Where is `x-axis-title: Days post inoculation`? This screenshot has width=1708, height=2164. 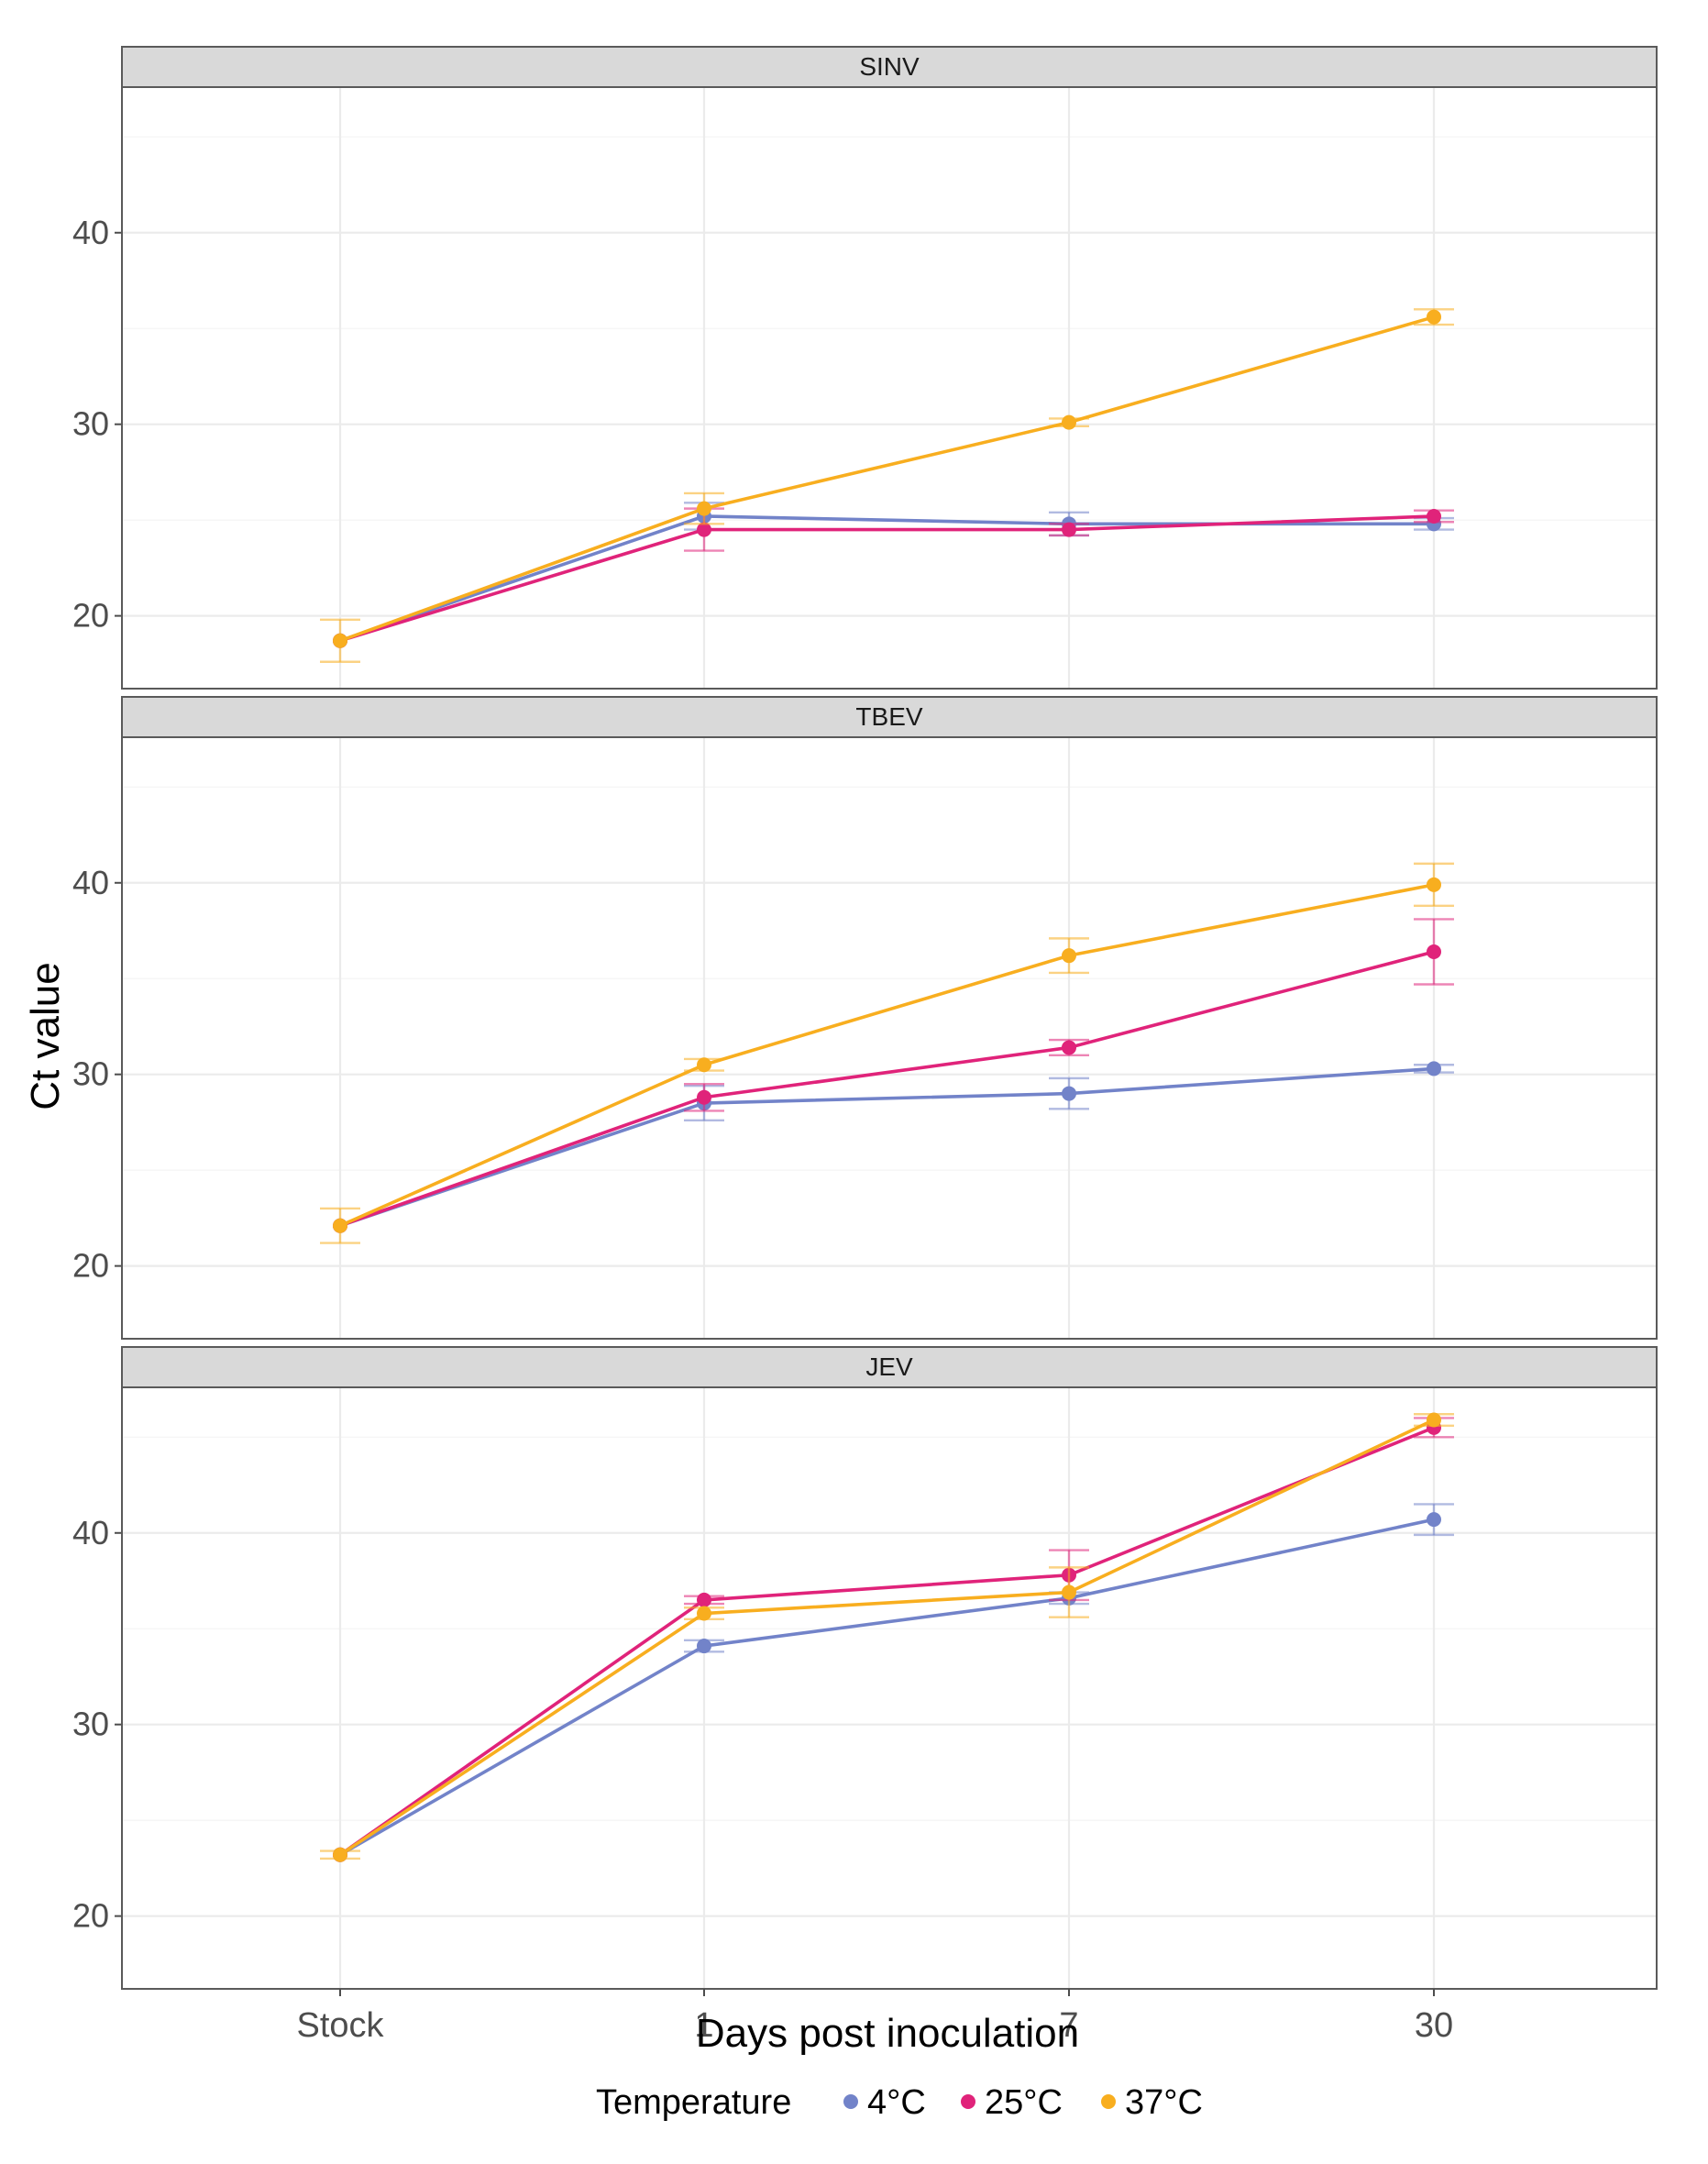 x-axis-title: Days post inoculation is located at coordinates (887, 2033).